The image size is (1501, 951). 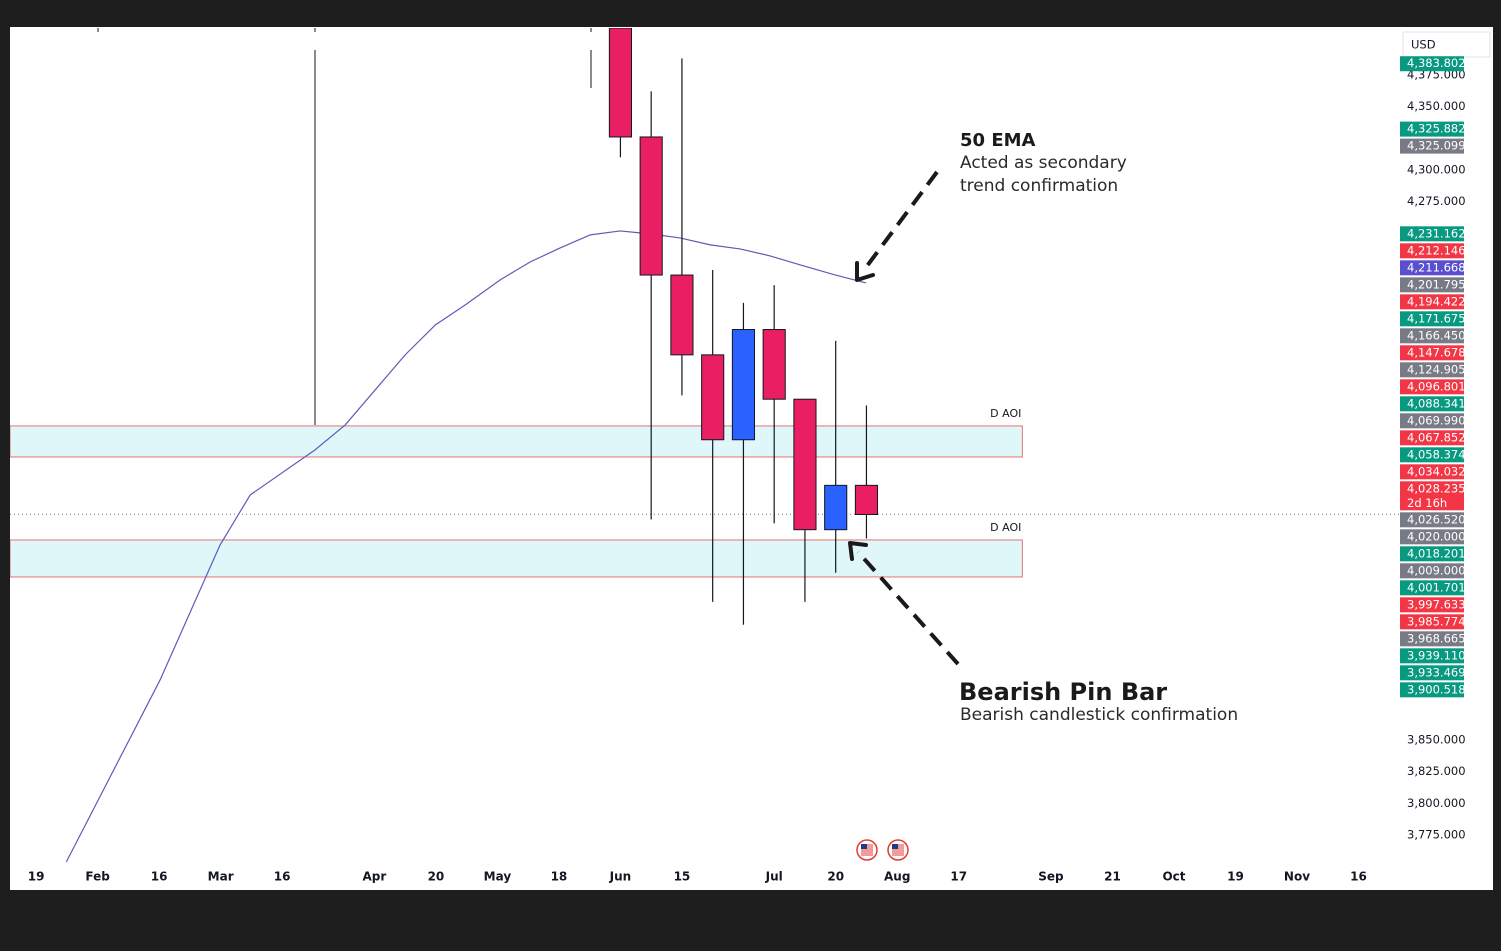 What do you see at coordinates (1436, 63) in the screenshot?
I see `price-tag-label: 4,383.802` at bounding box center [1436, 63].